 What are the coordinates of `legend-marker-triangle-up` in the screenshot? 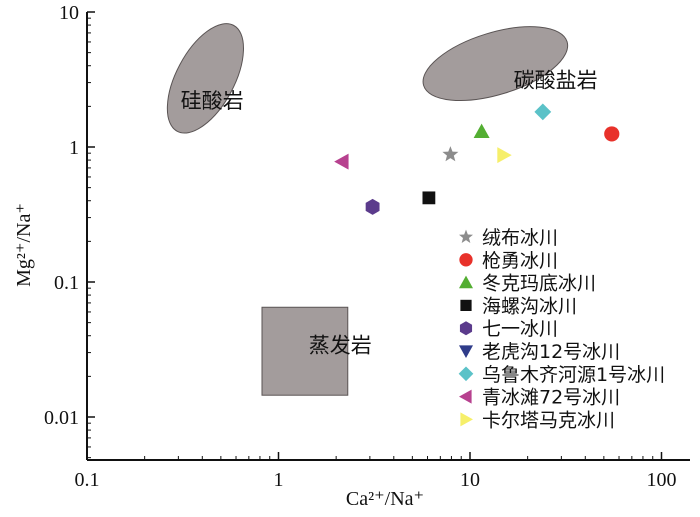 It's located at (466, 282).